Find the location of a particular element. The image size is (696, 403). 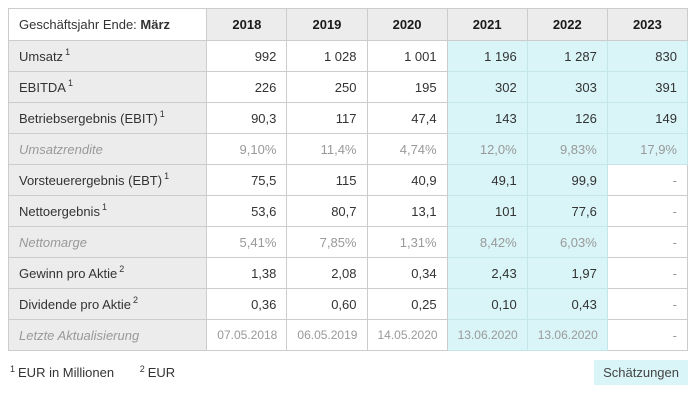

table-row: Nettoergebnis 1 53,6 80,7 13,1 101 77,6- is located at coordinates (348, 211).